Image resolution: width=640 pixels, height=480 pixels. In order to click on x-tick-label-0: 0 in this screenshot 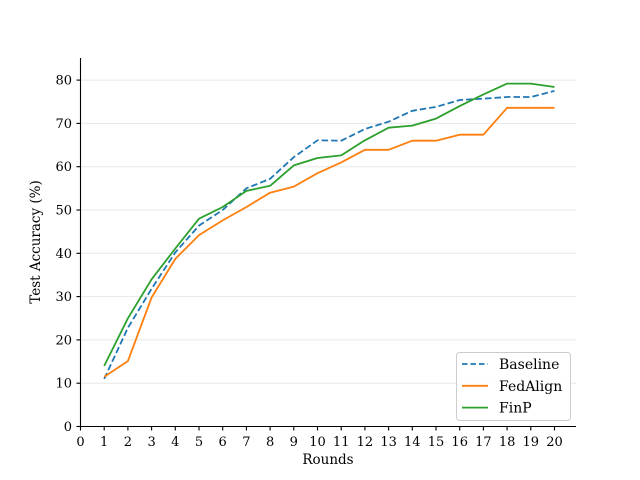, I will do `click(80, 442)`.